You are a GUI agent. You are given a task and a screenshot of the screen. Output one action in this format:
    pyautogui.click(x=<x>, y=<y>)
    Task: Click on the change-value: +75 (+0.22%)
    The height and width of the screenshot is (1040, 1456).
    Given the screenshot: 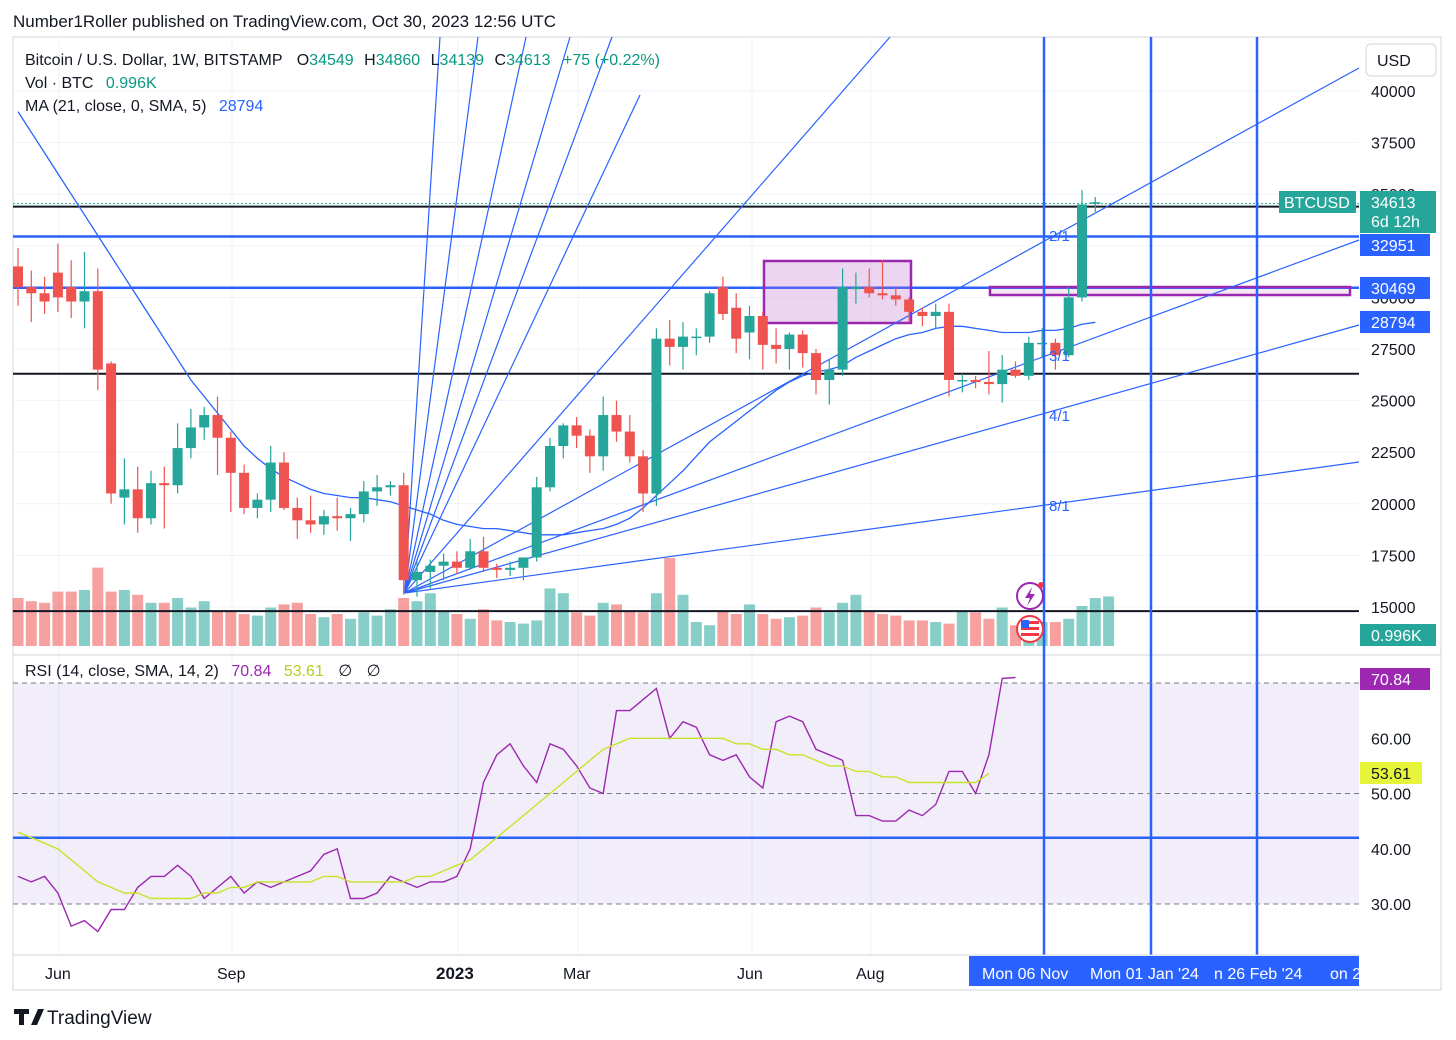 What is the action you would take?
    pyautogui.click(x=611, y=60)
    